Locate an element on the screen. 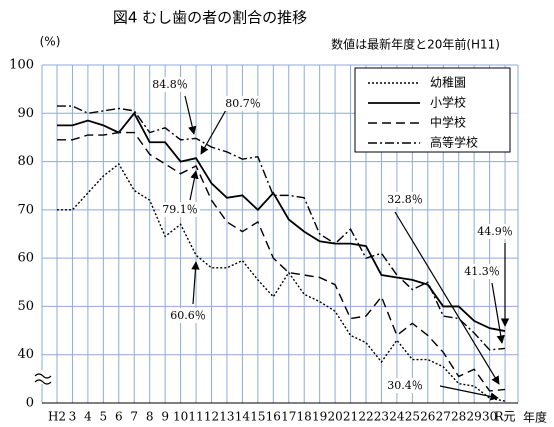 This screenshot has height=427, width=554. annotation-label: 80.7％ is located at coordinates (243, 103).